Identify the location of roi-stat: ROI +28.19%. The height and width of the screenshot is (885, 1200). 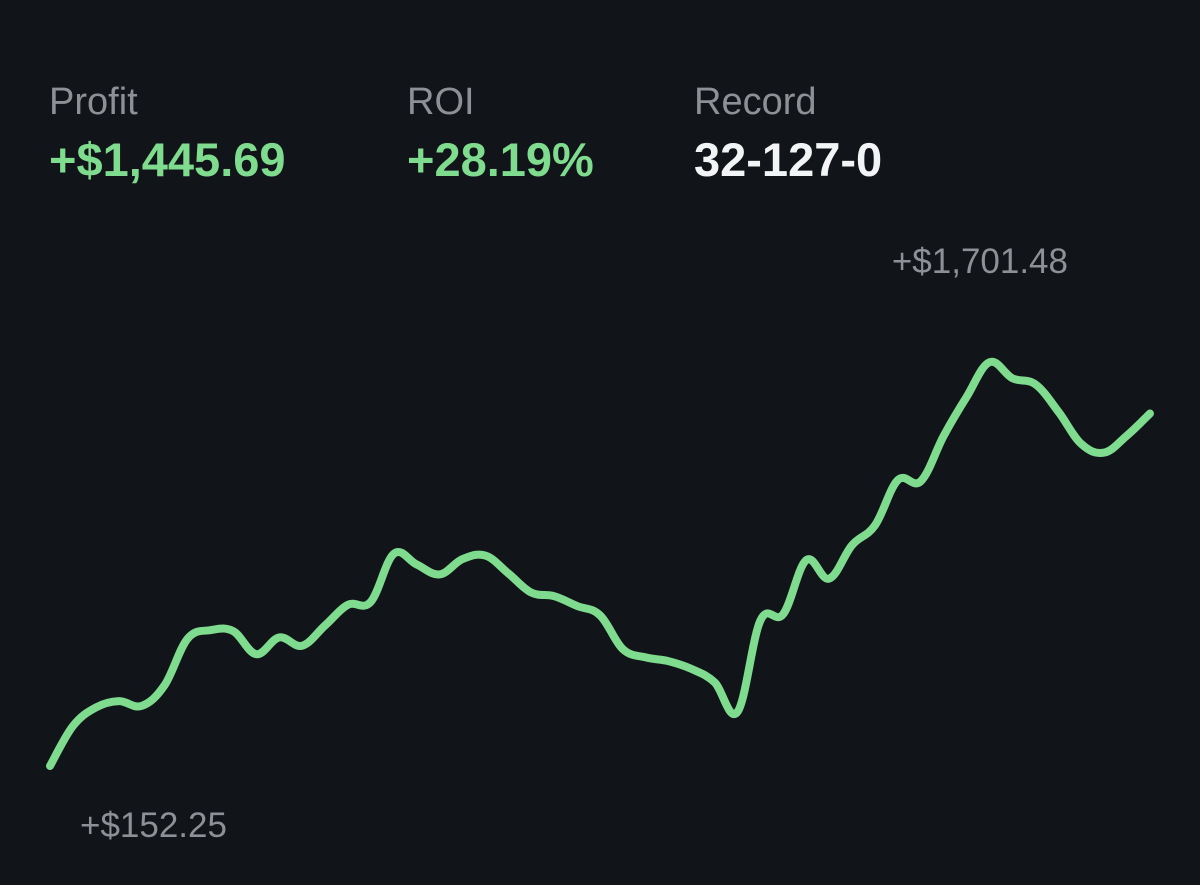
(500, 133).